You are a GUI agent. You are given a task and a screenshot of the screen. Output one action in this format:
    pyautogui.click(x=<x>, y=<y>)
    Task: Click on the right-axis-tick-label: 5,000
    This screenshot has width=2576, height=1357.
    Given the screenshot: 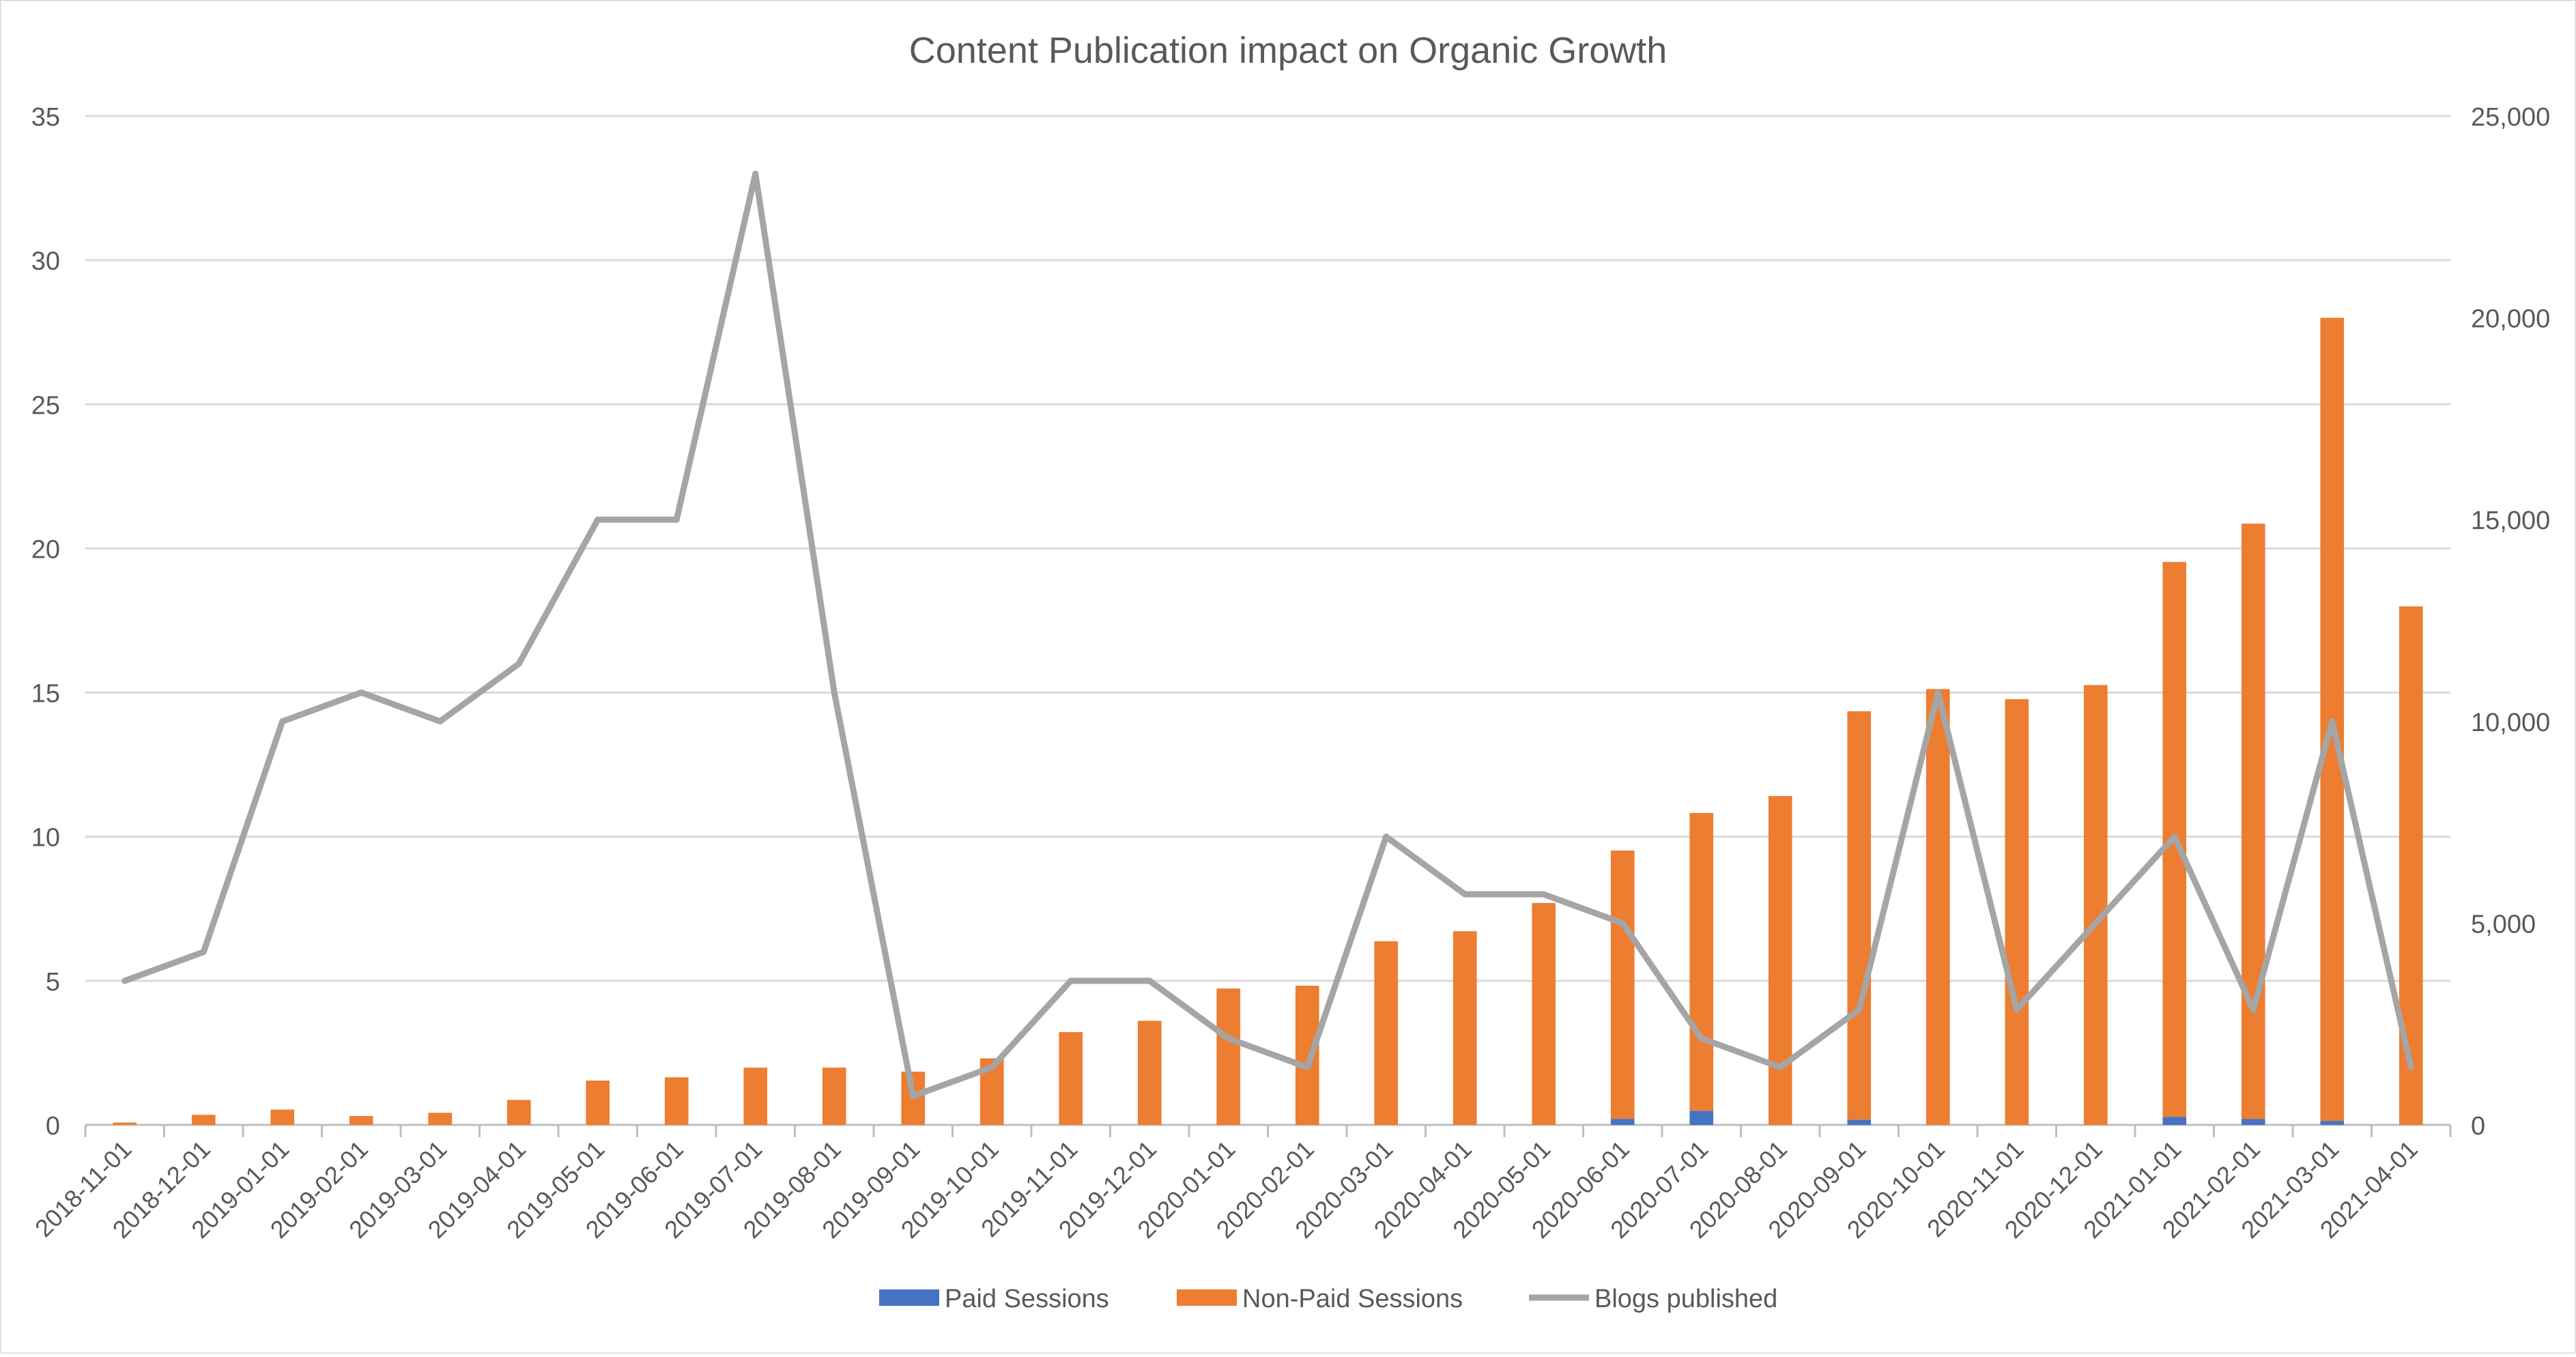 What is the action you would take?
    pyautogui.click(x=2503, y=924)
    